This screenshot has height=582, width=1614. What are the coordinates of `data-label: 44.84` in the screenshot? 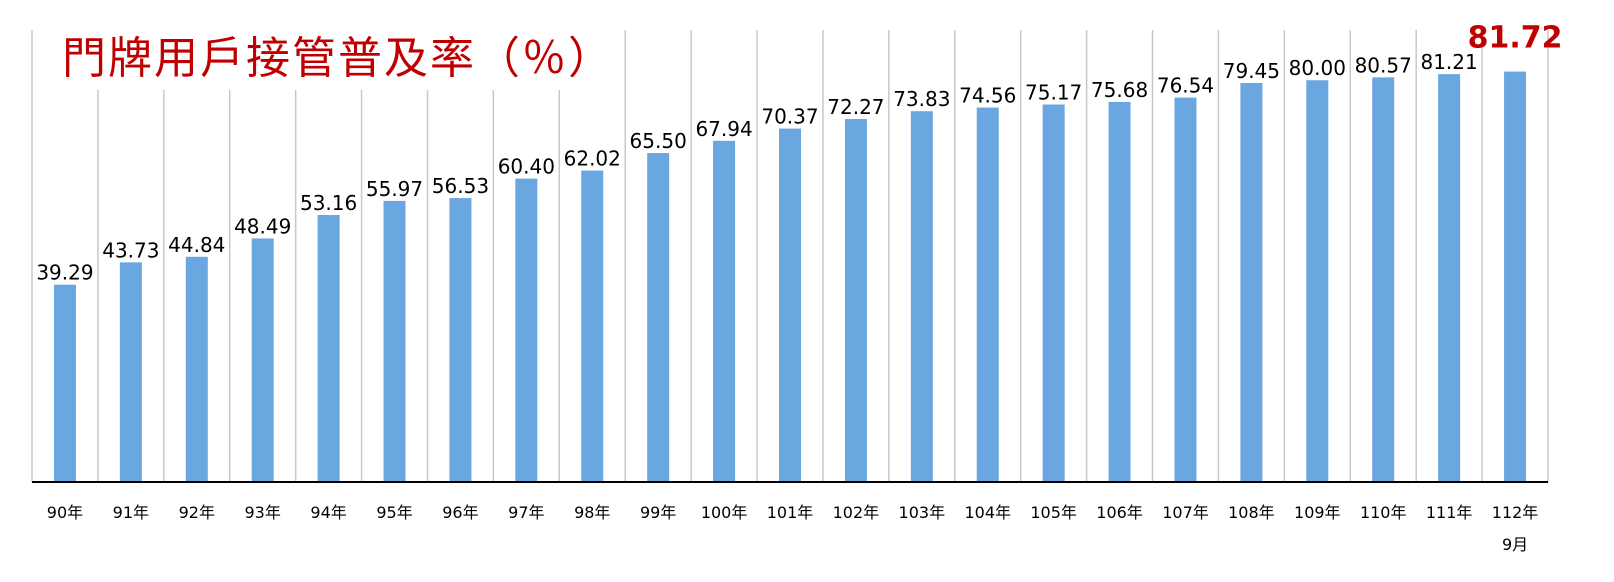 It's located at (196, 245).